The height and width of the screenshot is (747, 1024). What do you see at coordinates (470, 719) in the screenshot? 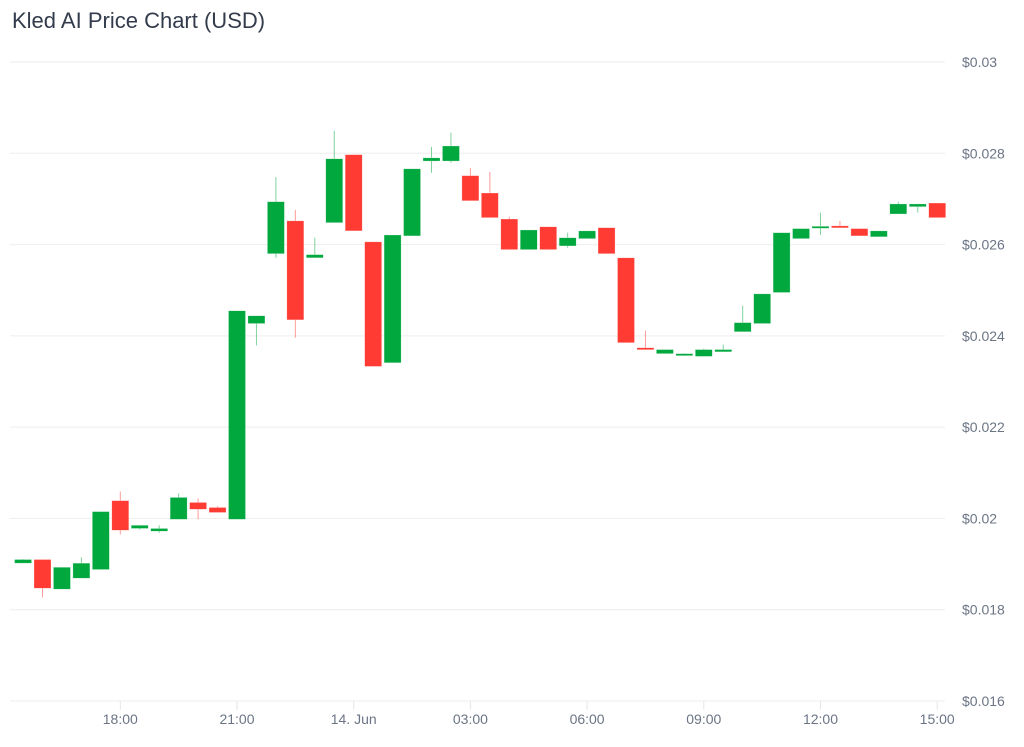
I see `x-tick-label: 03:00` at bounding box center [470, 719].